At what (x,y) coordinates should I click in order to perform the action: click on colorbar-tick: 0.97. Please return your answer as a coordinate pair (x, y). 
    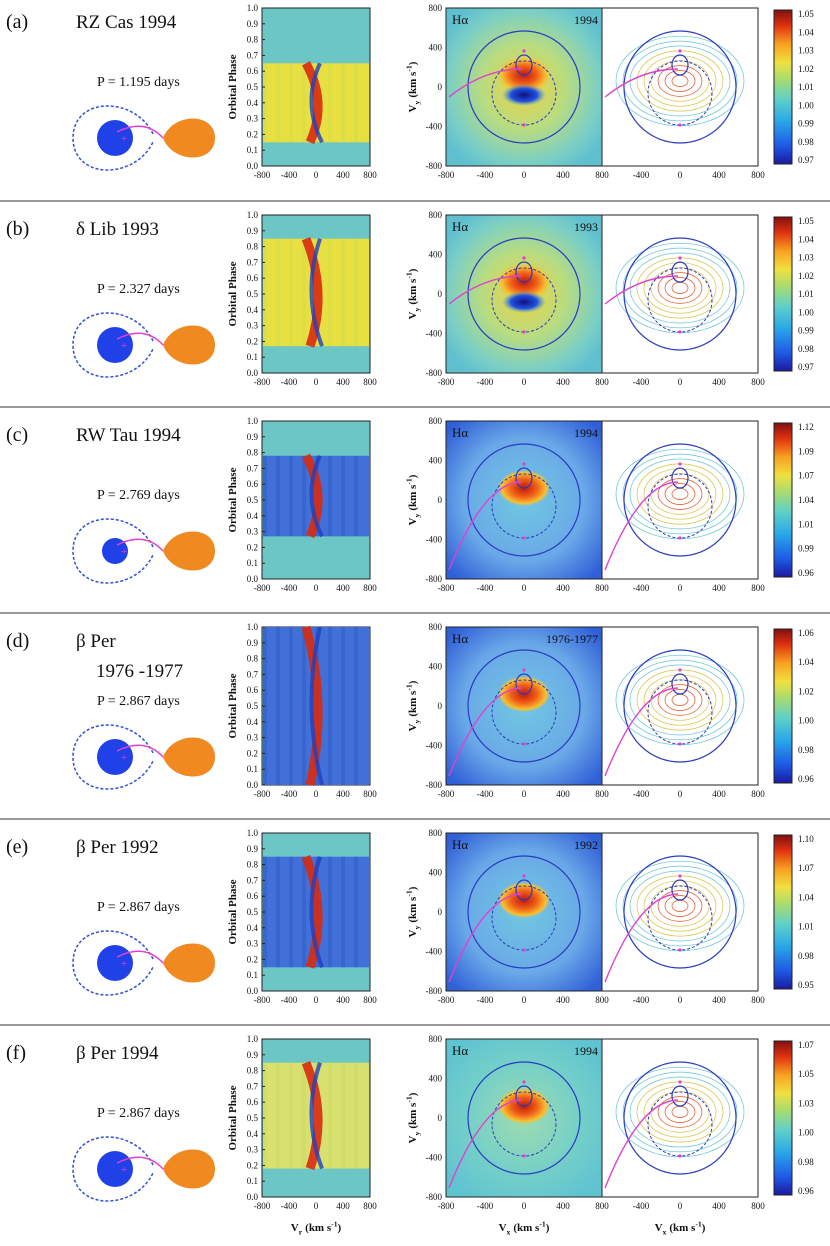
    Looking at the image, I should click on (806, 160).